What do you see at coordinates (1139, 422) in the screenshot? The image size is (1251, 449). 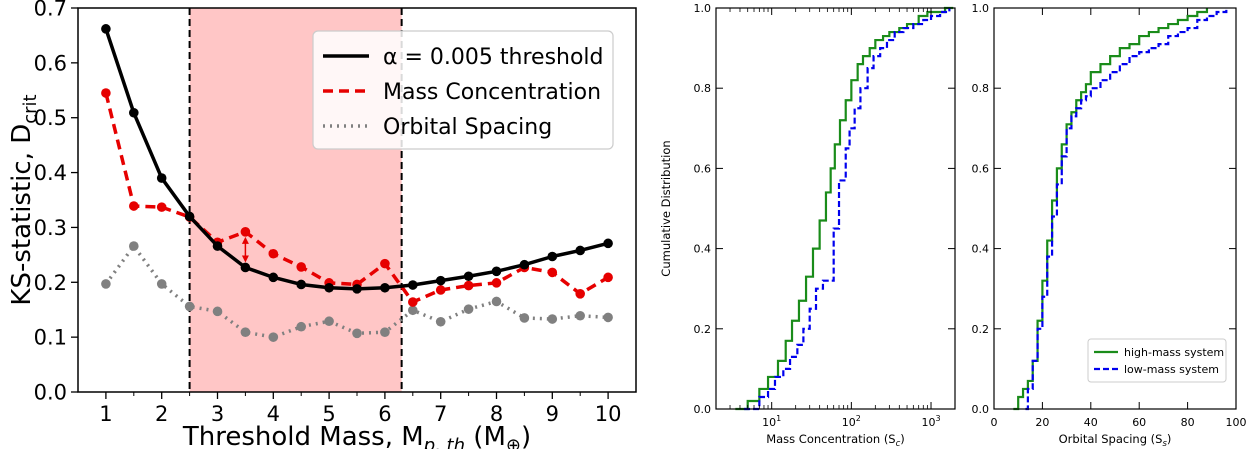 I see `x-tick-label: 60` at bounding box center [1139, 422].